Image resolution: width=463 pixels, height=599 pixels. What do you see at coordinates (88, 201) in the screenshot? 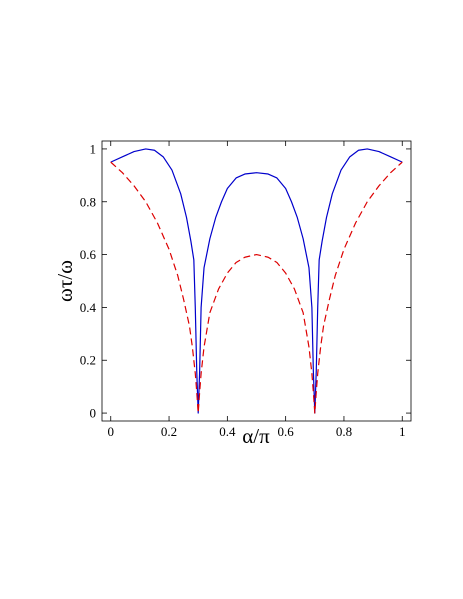
I see `y-tick-label: 0.8` at bounding box center [88, 201].